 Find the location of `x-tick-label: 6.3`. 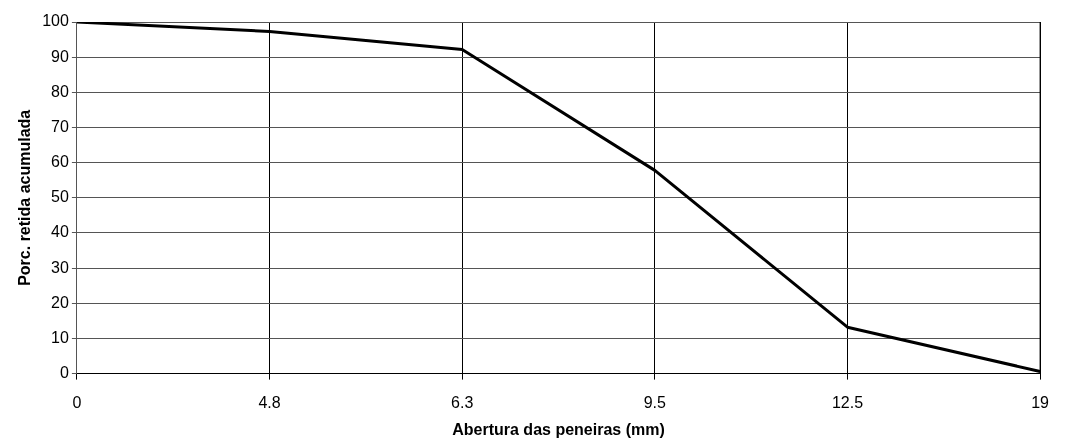

x-tick-label: 6.3 is located at coordinates (462, 402).